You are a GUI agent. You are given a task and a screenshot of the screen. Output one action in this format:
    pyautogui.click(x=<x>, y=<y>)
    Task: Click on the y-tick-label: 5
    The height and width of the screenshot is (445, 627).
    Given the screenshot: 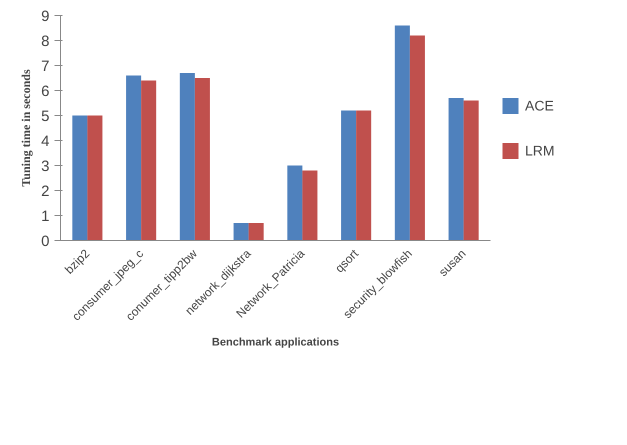 What is the action you would take?
    pyautogui.click(x=45, y=116)
    